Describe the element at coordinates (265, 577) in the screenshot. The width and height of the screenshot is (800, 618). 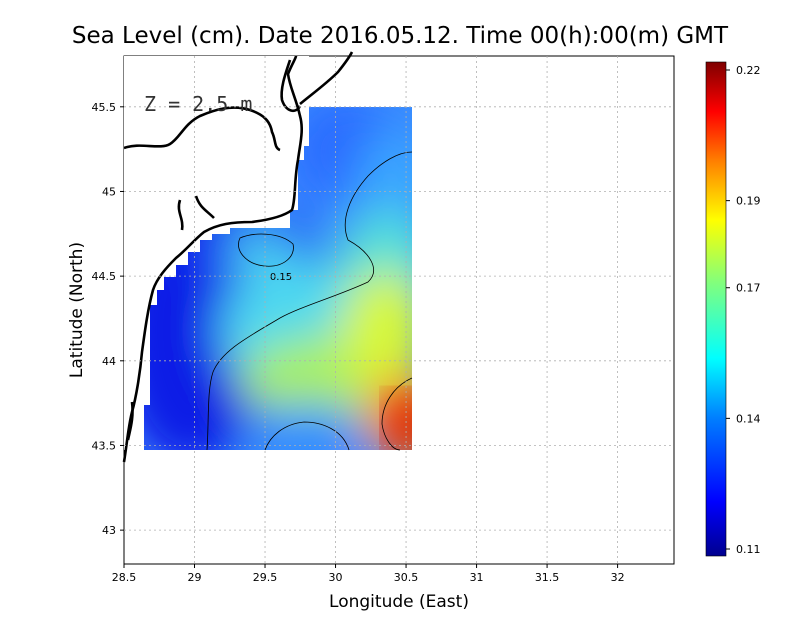
I see `x-tick-label: 29.5` at that location.